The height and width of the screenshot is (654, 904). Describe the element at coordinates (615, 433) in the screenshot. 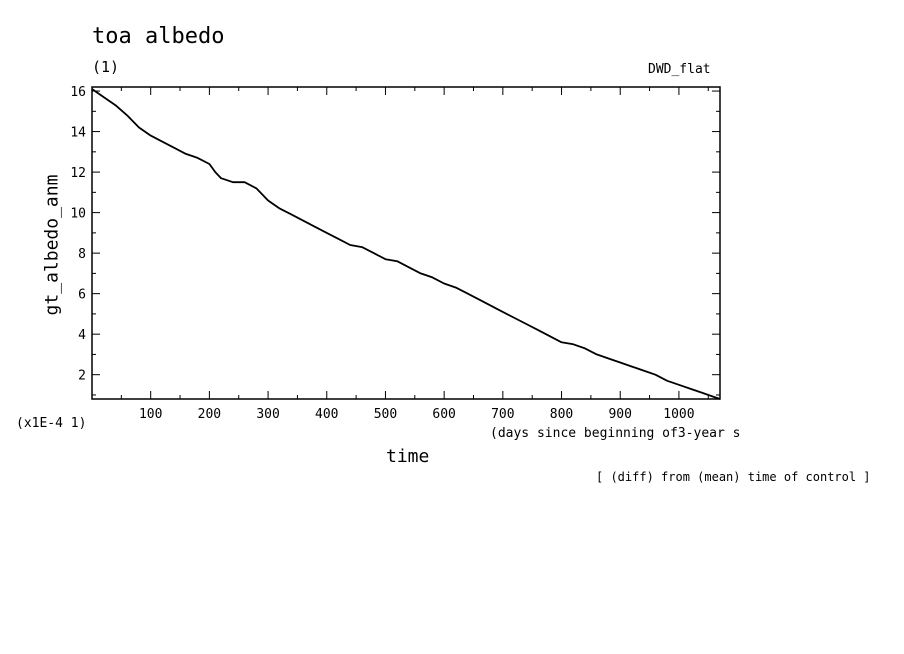

I see `x-unit-label: (days since beginning of3-year s` at that location.